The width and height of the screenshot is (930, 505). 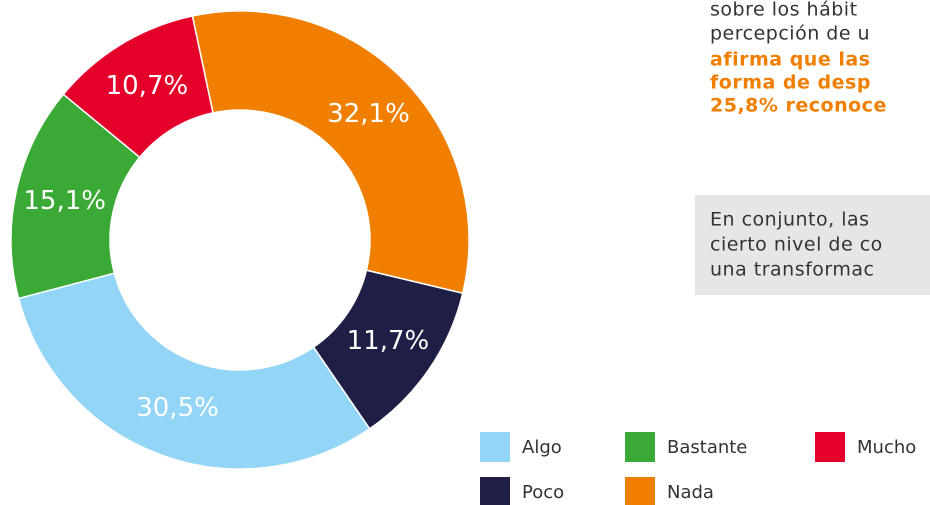 I want to click on paragraph-line: percepción de u, so click(x=790, y=34).